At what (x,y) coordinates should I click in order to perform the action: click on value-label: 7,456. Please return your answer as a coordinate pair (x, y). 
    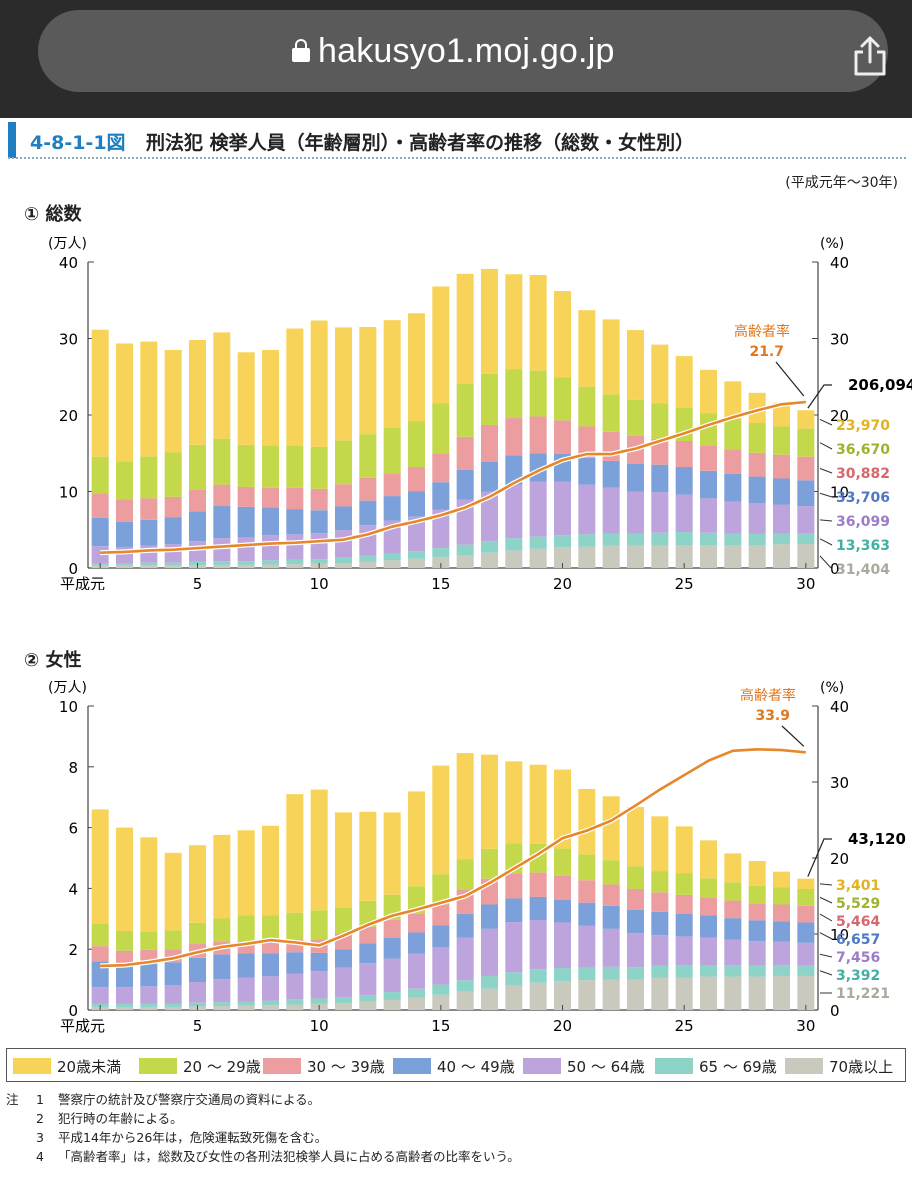
    Looking at the image, I should click on (858, 958).